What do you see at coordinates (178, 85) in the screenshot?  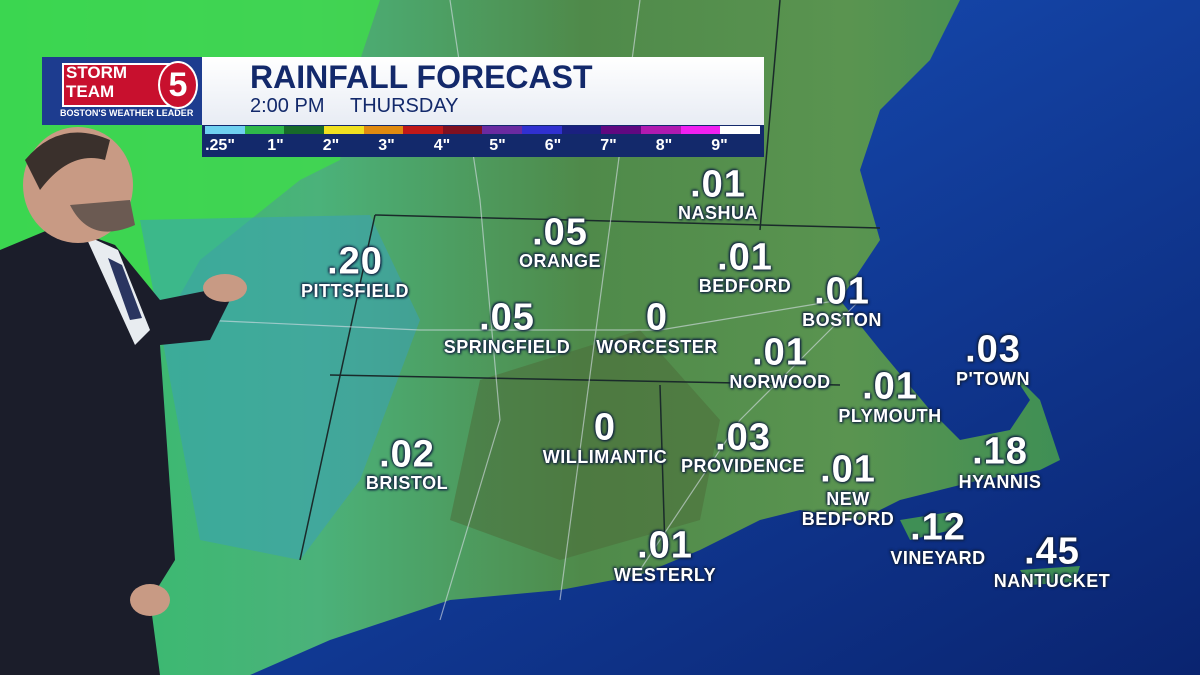 I see `logo-number: 5` at bounding box center [178, 85].